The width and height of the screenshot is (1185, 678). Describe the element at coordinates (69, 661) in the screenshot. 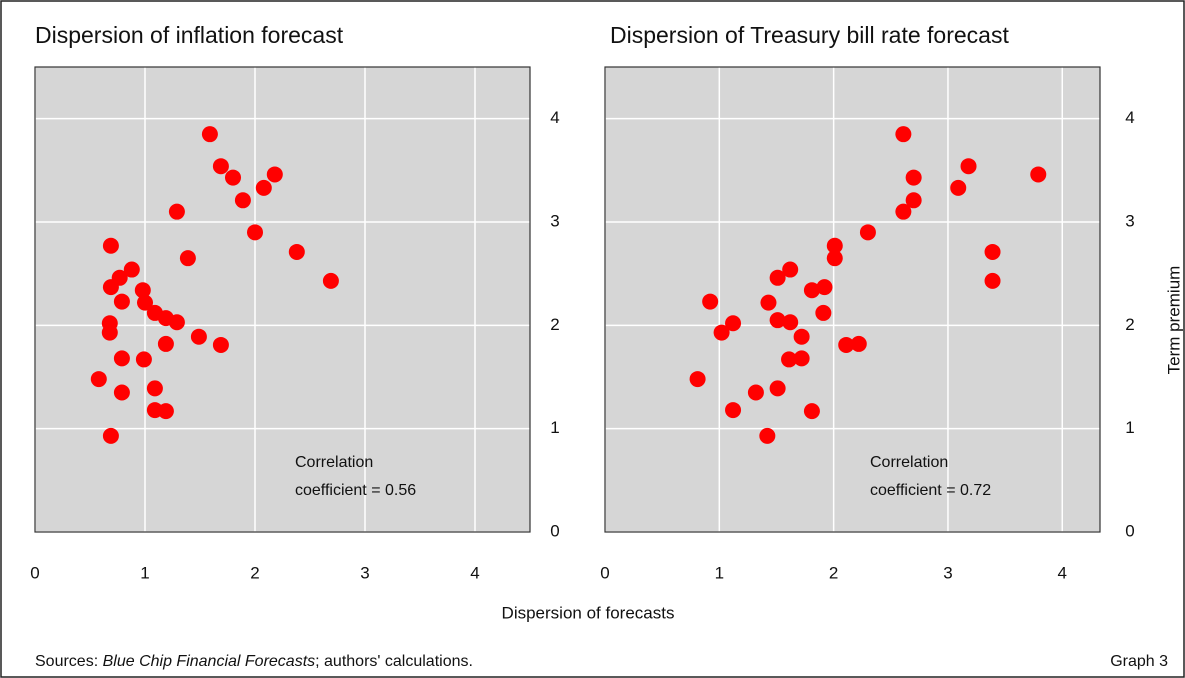

I see `source-text: Sources:` at that location.